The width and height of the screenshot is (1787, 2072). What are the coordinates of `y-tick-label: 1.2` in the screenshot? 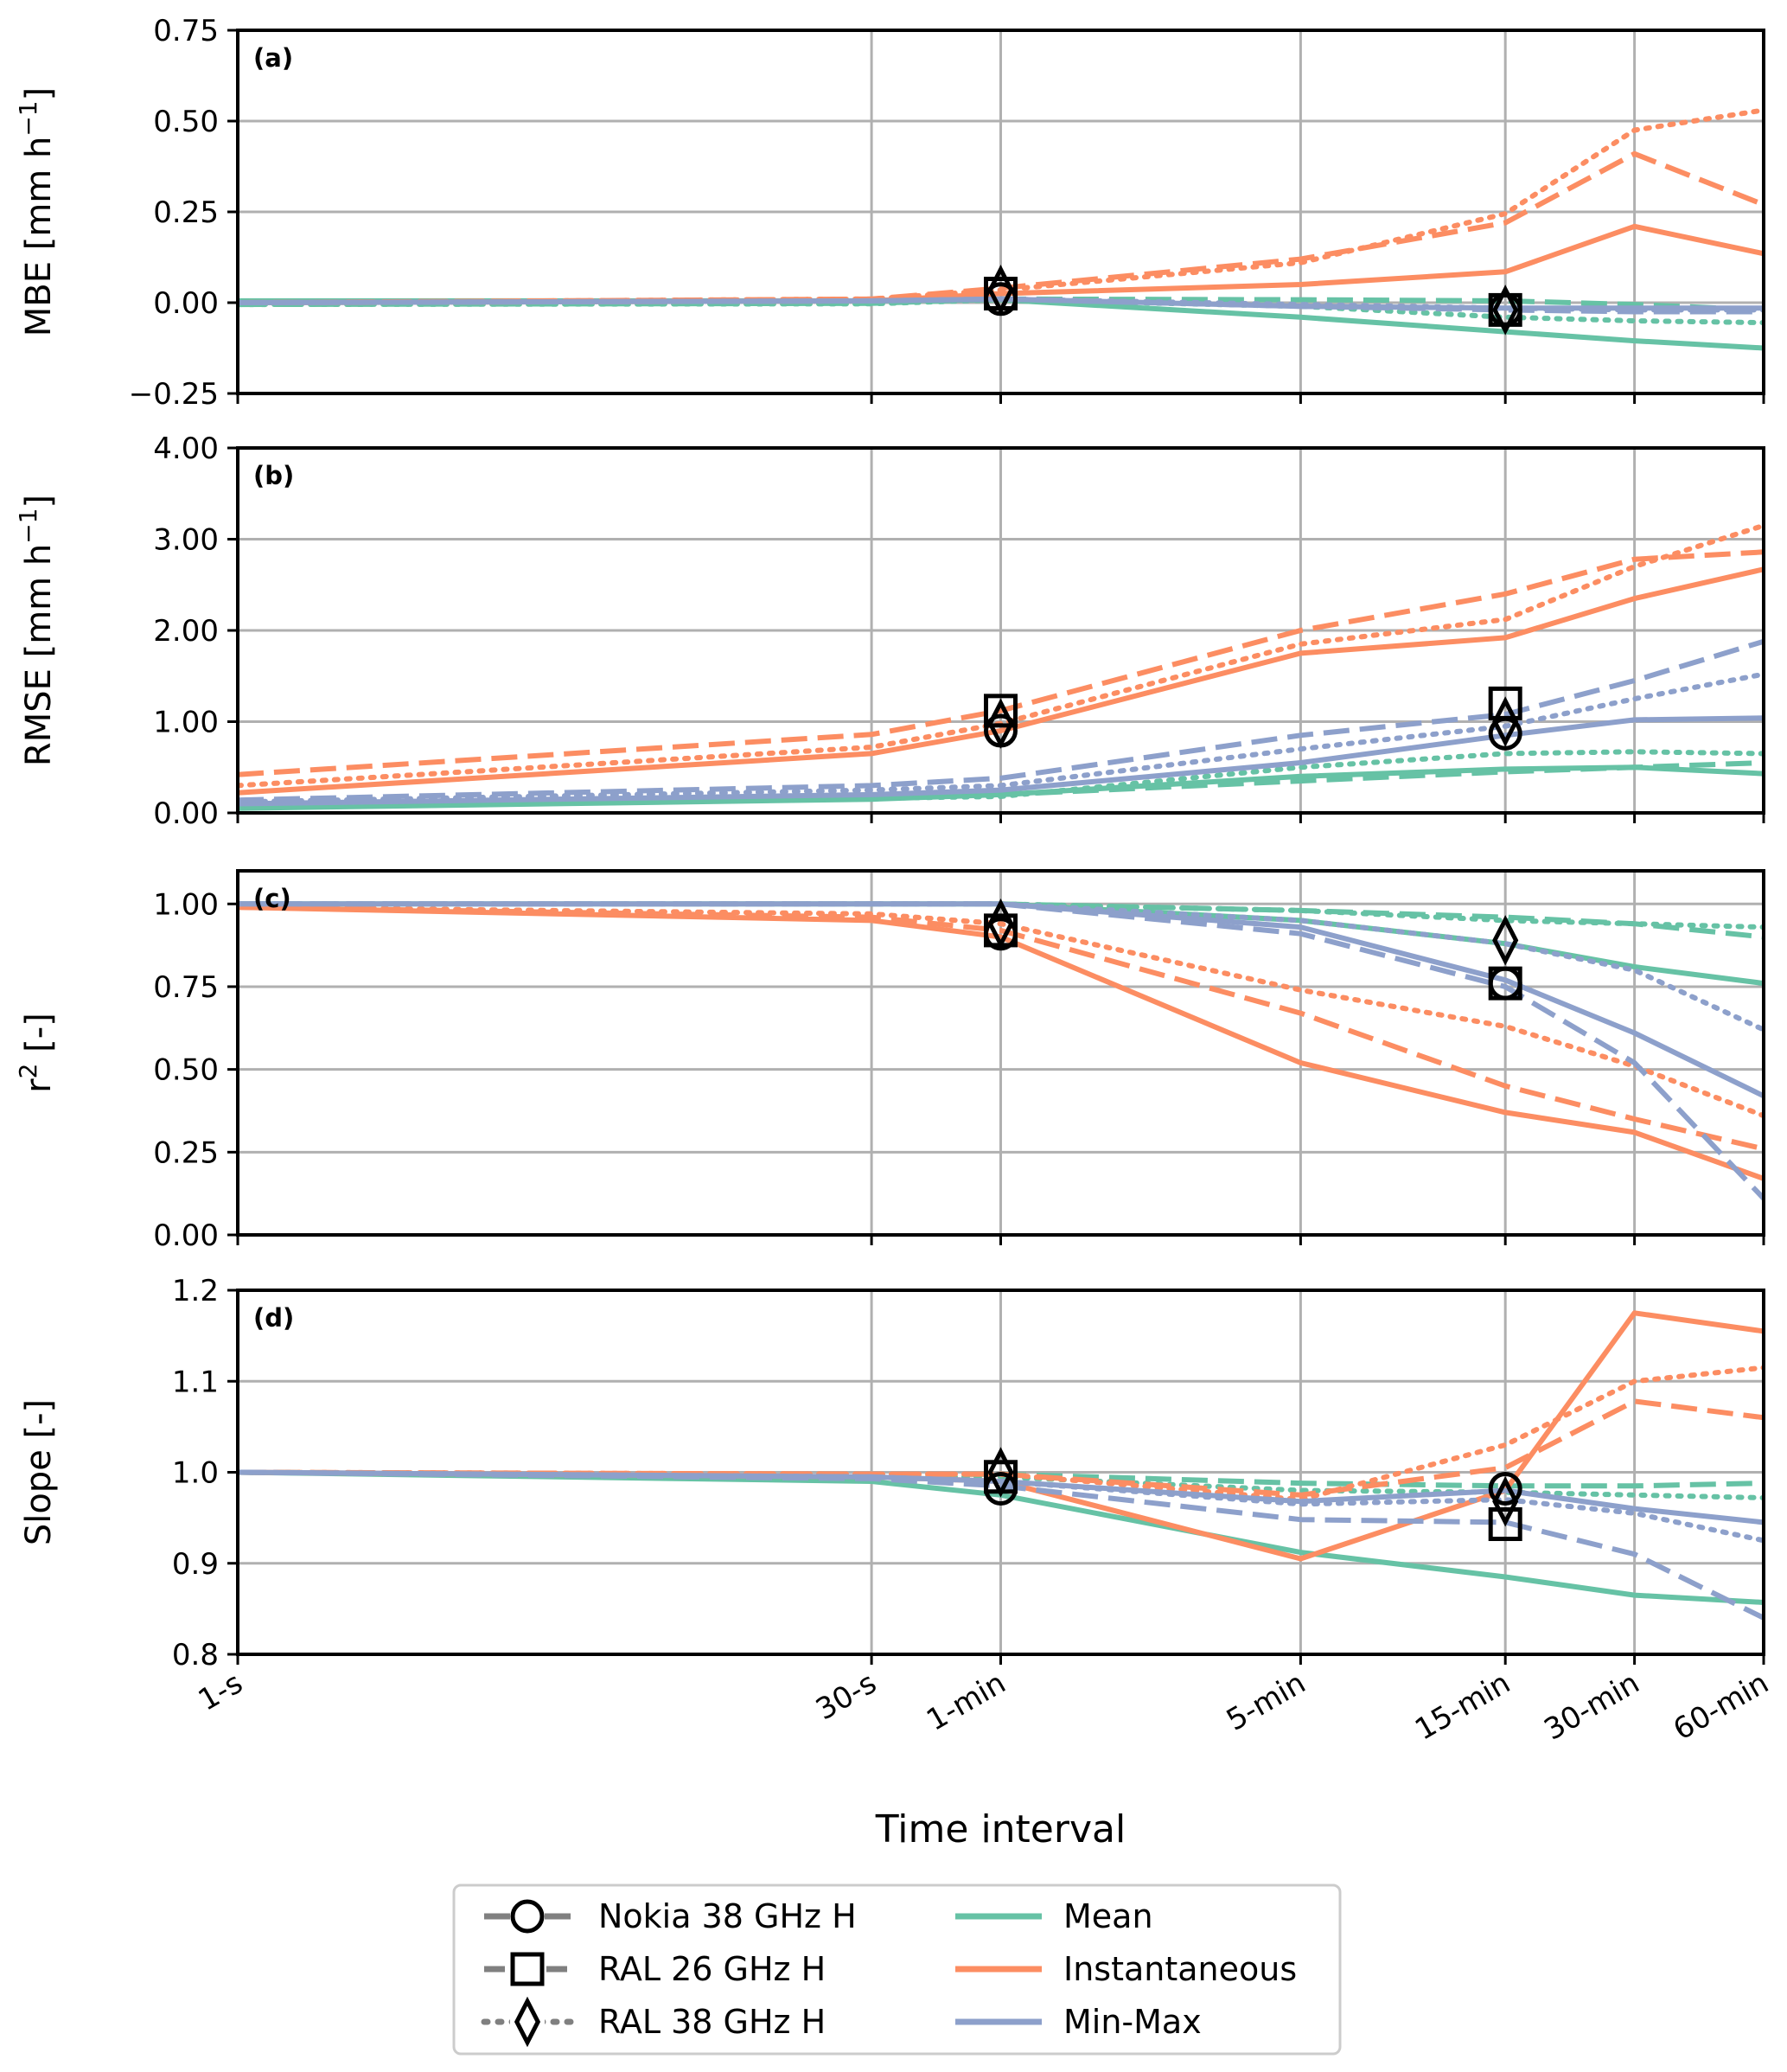 It's located at (195, 1291).